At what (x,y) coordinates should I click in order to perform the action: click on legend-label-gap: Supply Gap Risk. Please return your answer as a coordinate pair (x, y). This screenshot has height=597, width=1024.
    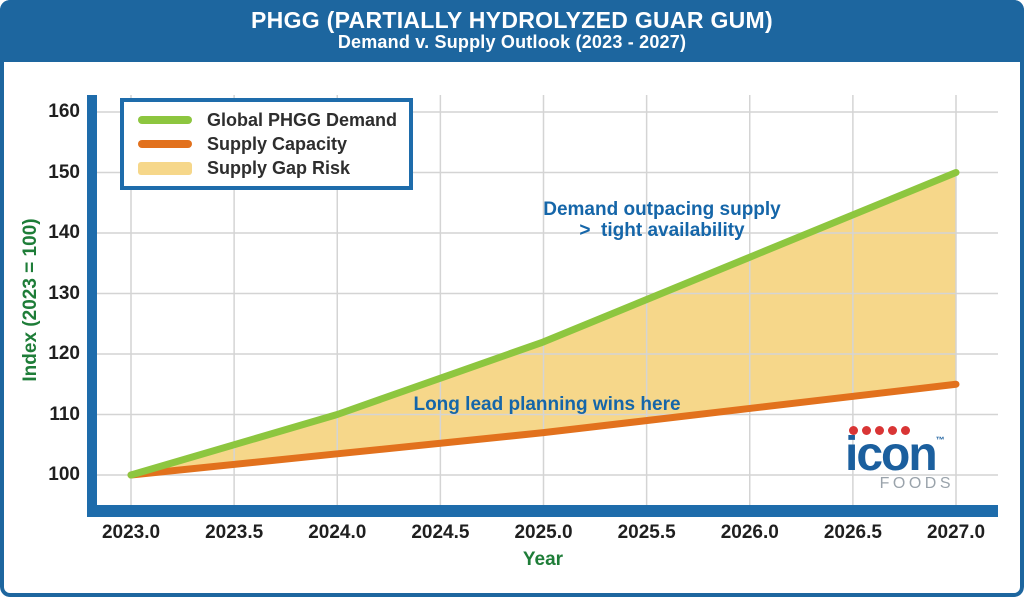
    Looking at the image, I should click on (279, 167).